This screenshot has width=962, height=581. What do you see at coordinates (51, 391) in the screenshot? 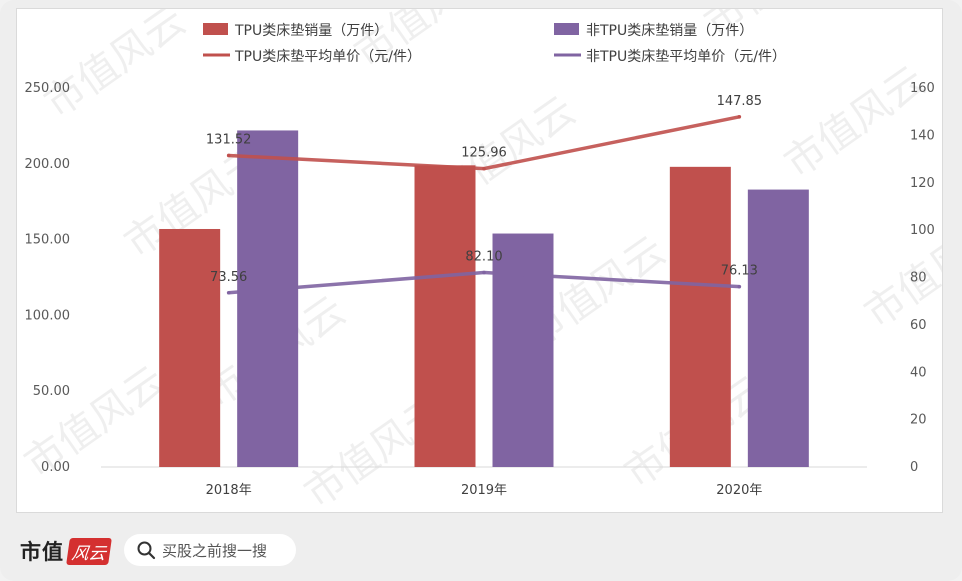
I see `y-left-tick-label: 50.00` at bounding box center [51, 391].